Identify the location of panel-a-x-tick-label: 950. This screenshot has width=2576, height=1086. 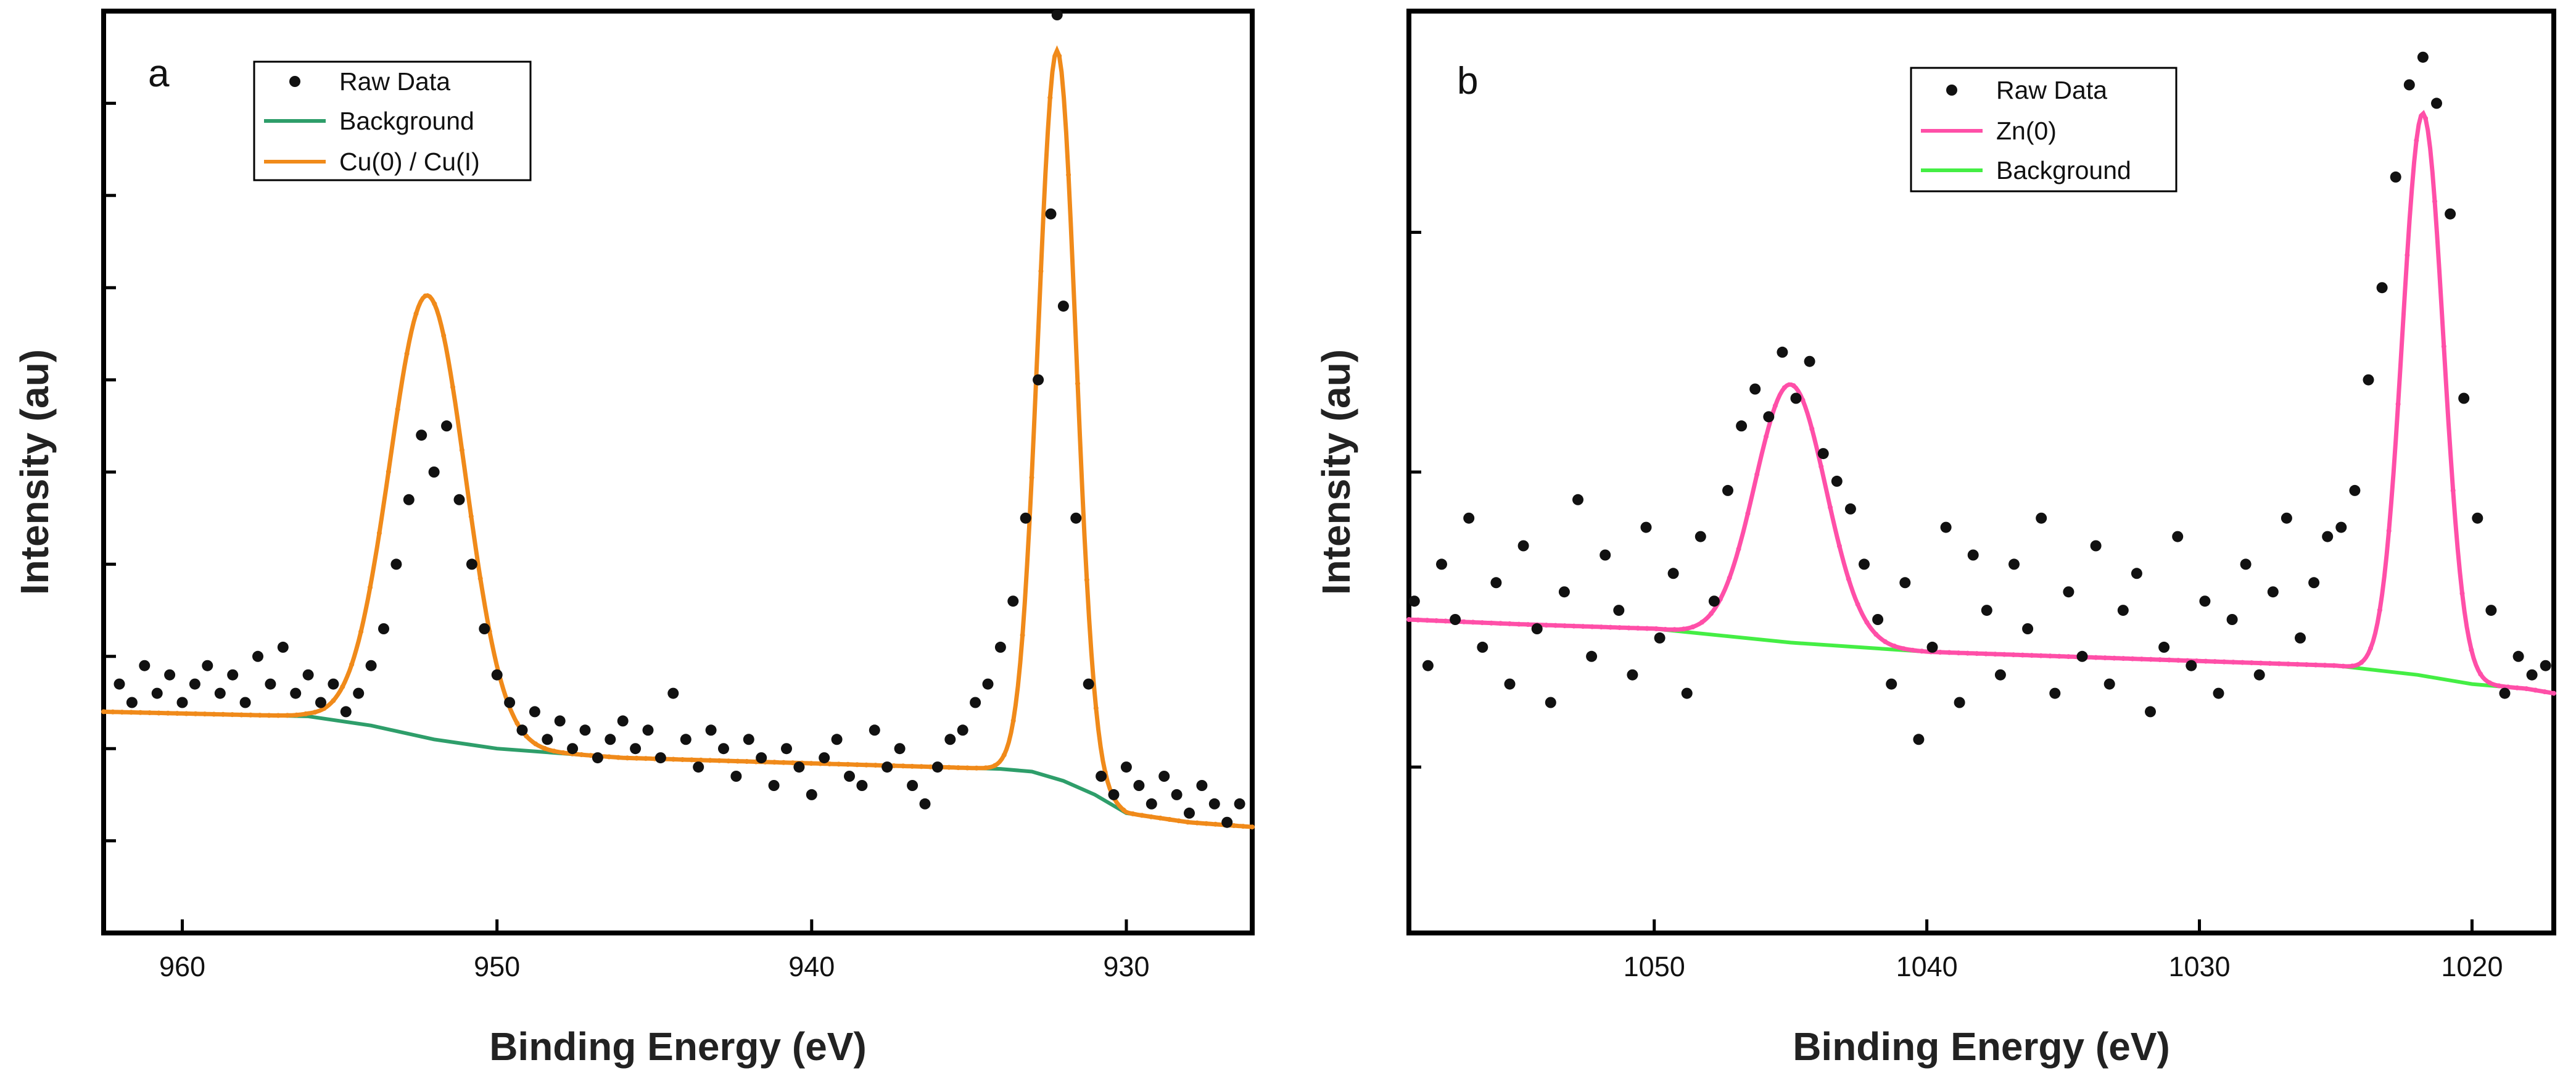
(497, 966).